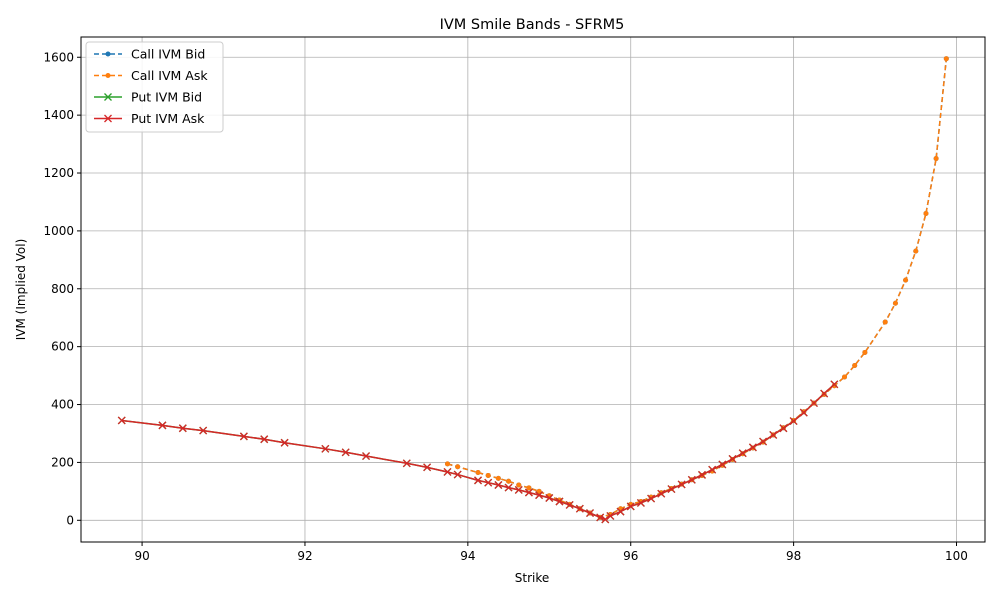 This screenshot has height=600, width=1000. What do you see at coordinates (168, 54) in the screenshot?
I see `legend-label: Call IVM Bid` at bounding box center [168, 54].